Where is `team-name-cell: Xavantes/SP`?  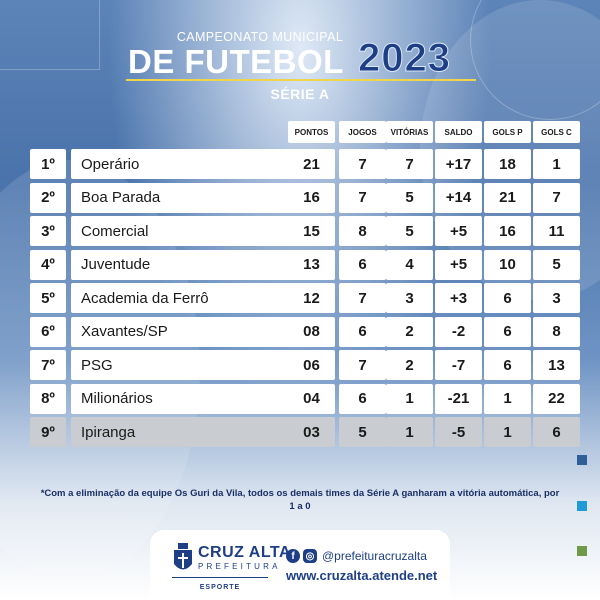 team-name-cell: Xavantes/SP is located at coordinates (191, 331).